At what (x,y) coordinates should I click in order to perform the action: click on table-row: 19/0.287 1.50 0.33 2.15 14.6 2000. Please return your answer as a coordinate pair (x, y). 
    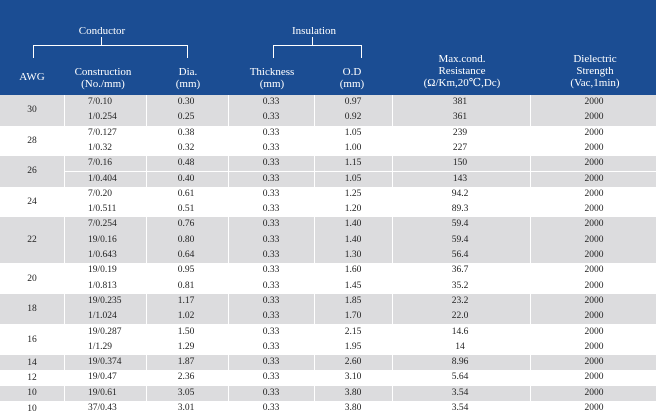
    Looking at the image, I should click on (328, 332).